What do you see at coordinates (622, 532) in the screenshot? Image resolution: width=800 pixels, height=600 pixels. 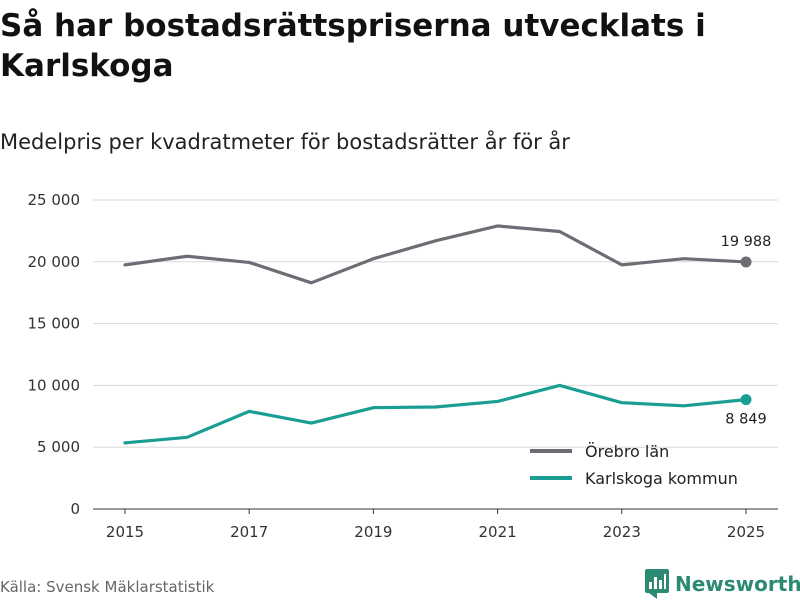 I see `x-tick-label: 2023` at bounding box center [622, 532].